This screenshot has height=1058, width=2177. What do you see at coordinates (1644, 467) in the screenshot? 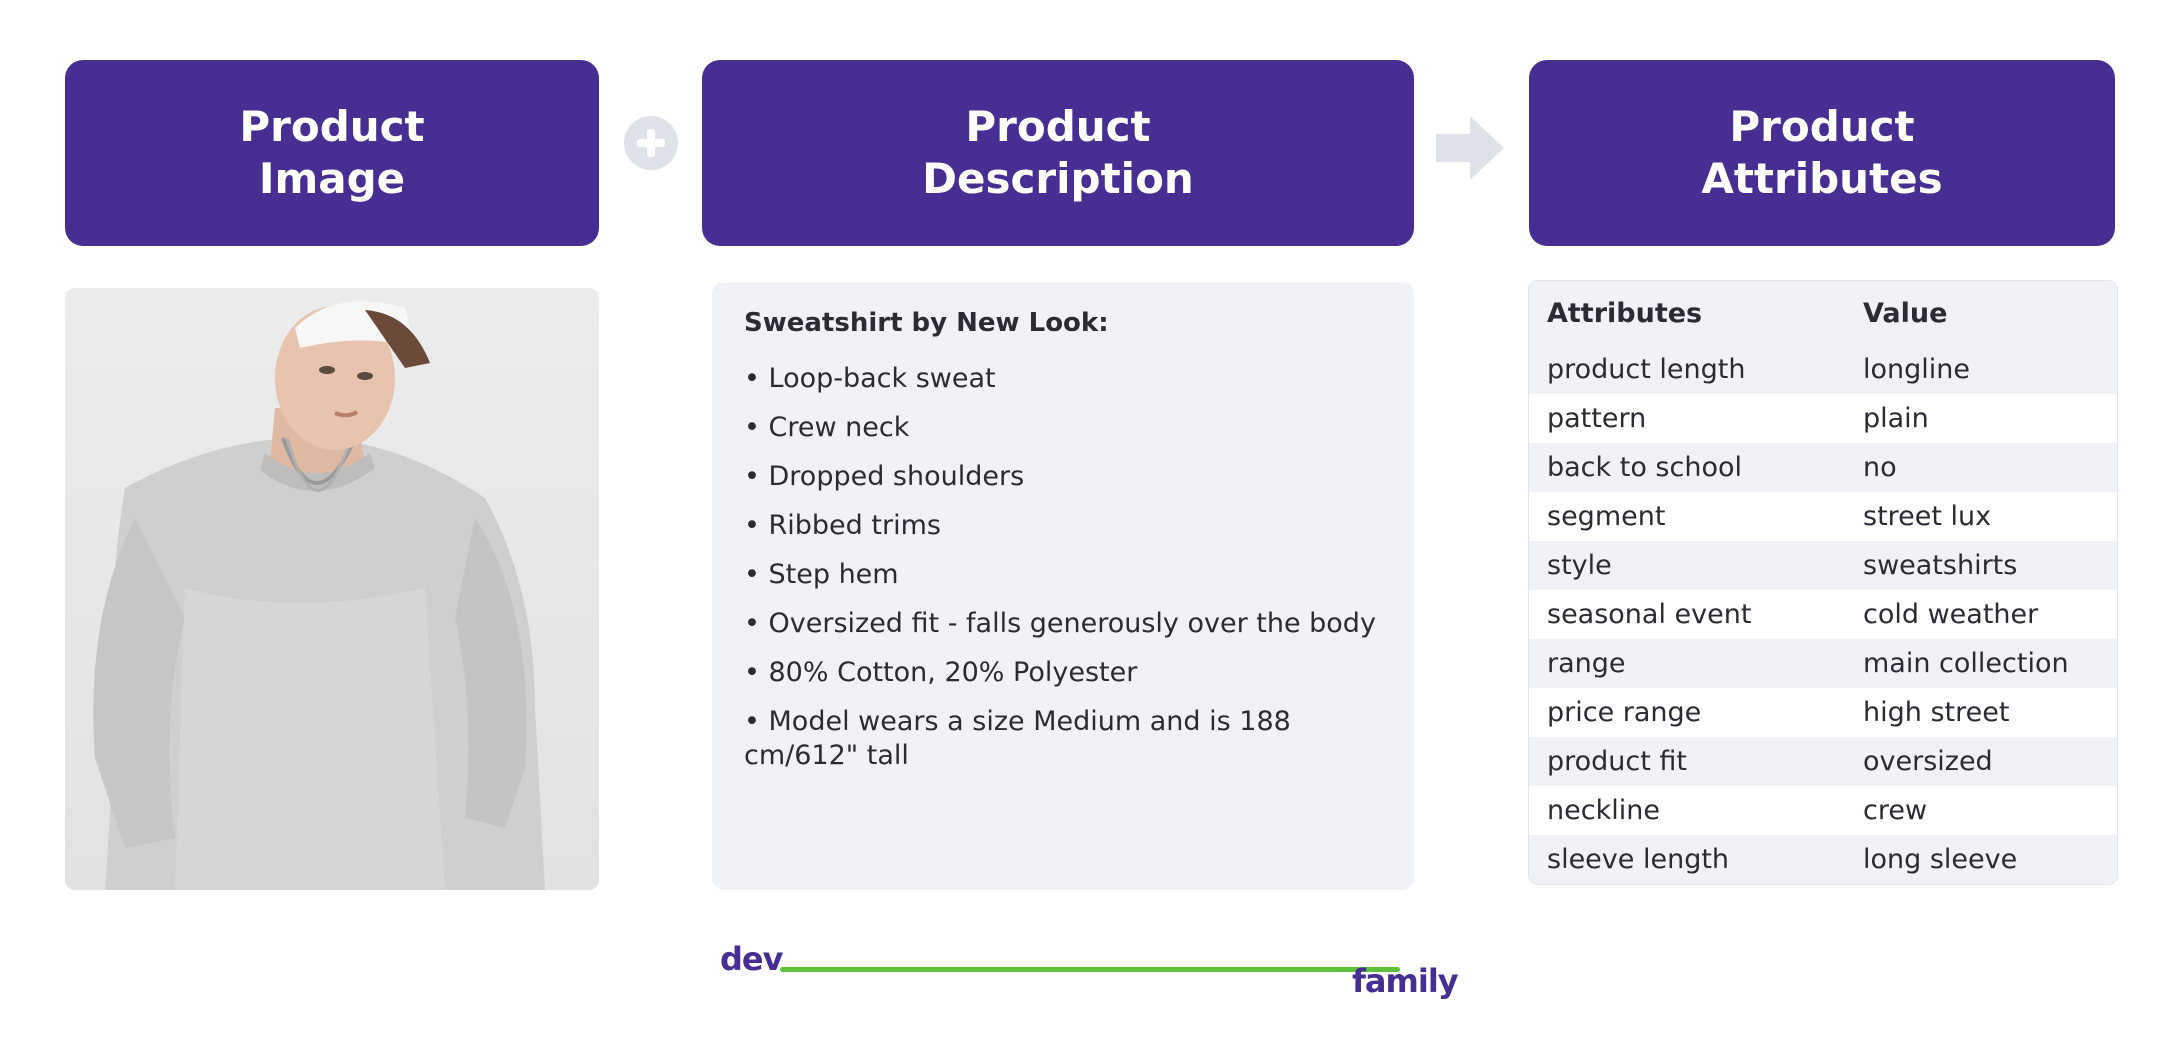
I see `attribute-name: back to school` at bounding box center [1644, 467].